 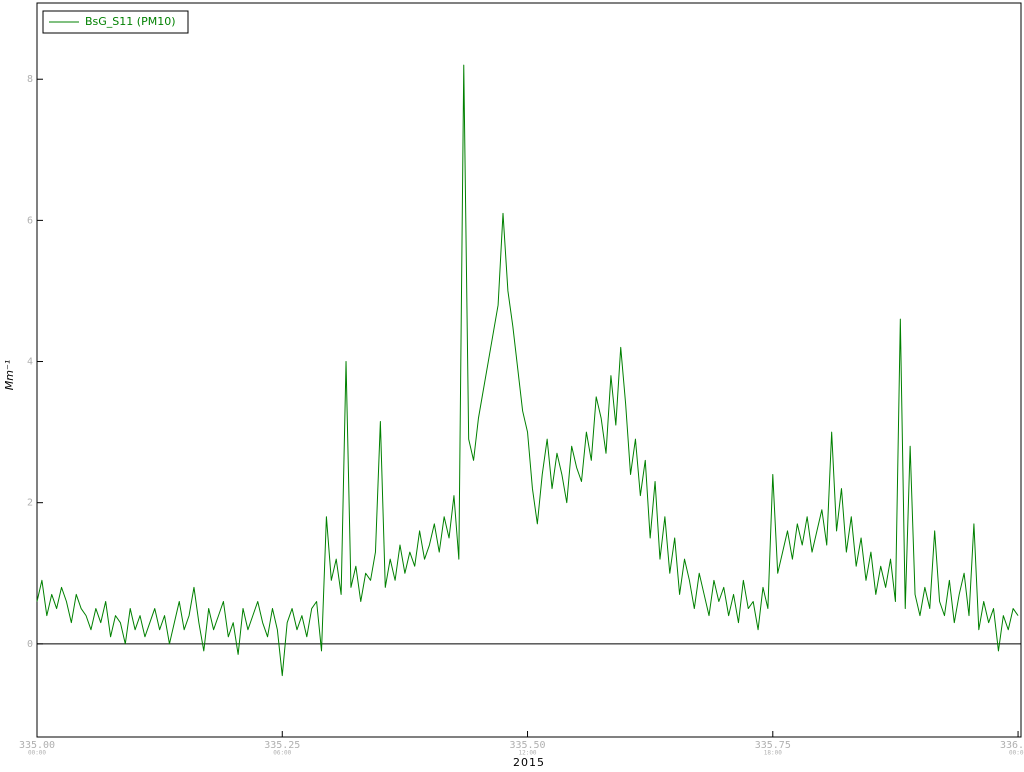 I want to click on x-tick-label: 335.50, so click(x=527, y=745).